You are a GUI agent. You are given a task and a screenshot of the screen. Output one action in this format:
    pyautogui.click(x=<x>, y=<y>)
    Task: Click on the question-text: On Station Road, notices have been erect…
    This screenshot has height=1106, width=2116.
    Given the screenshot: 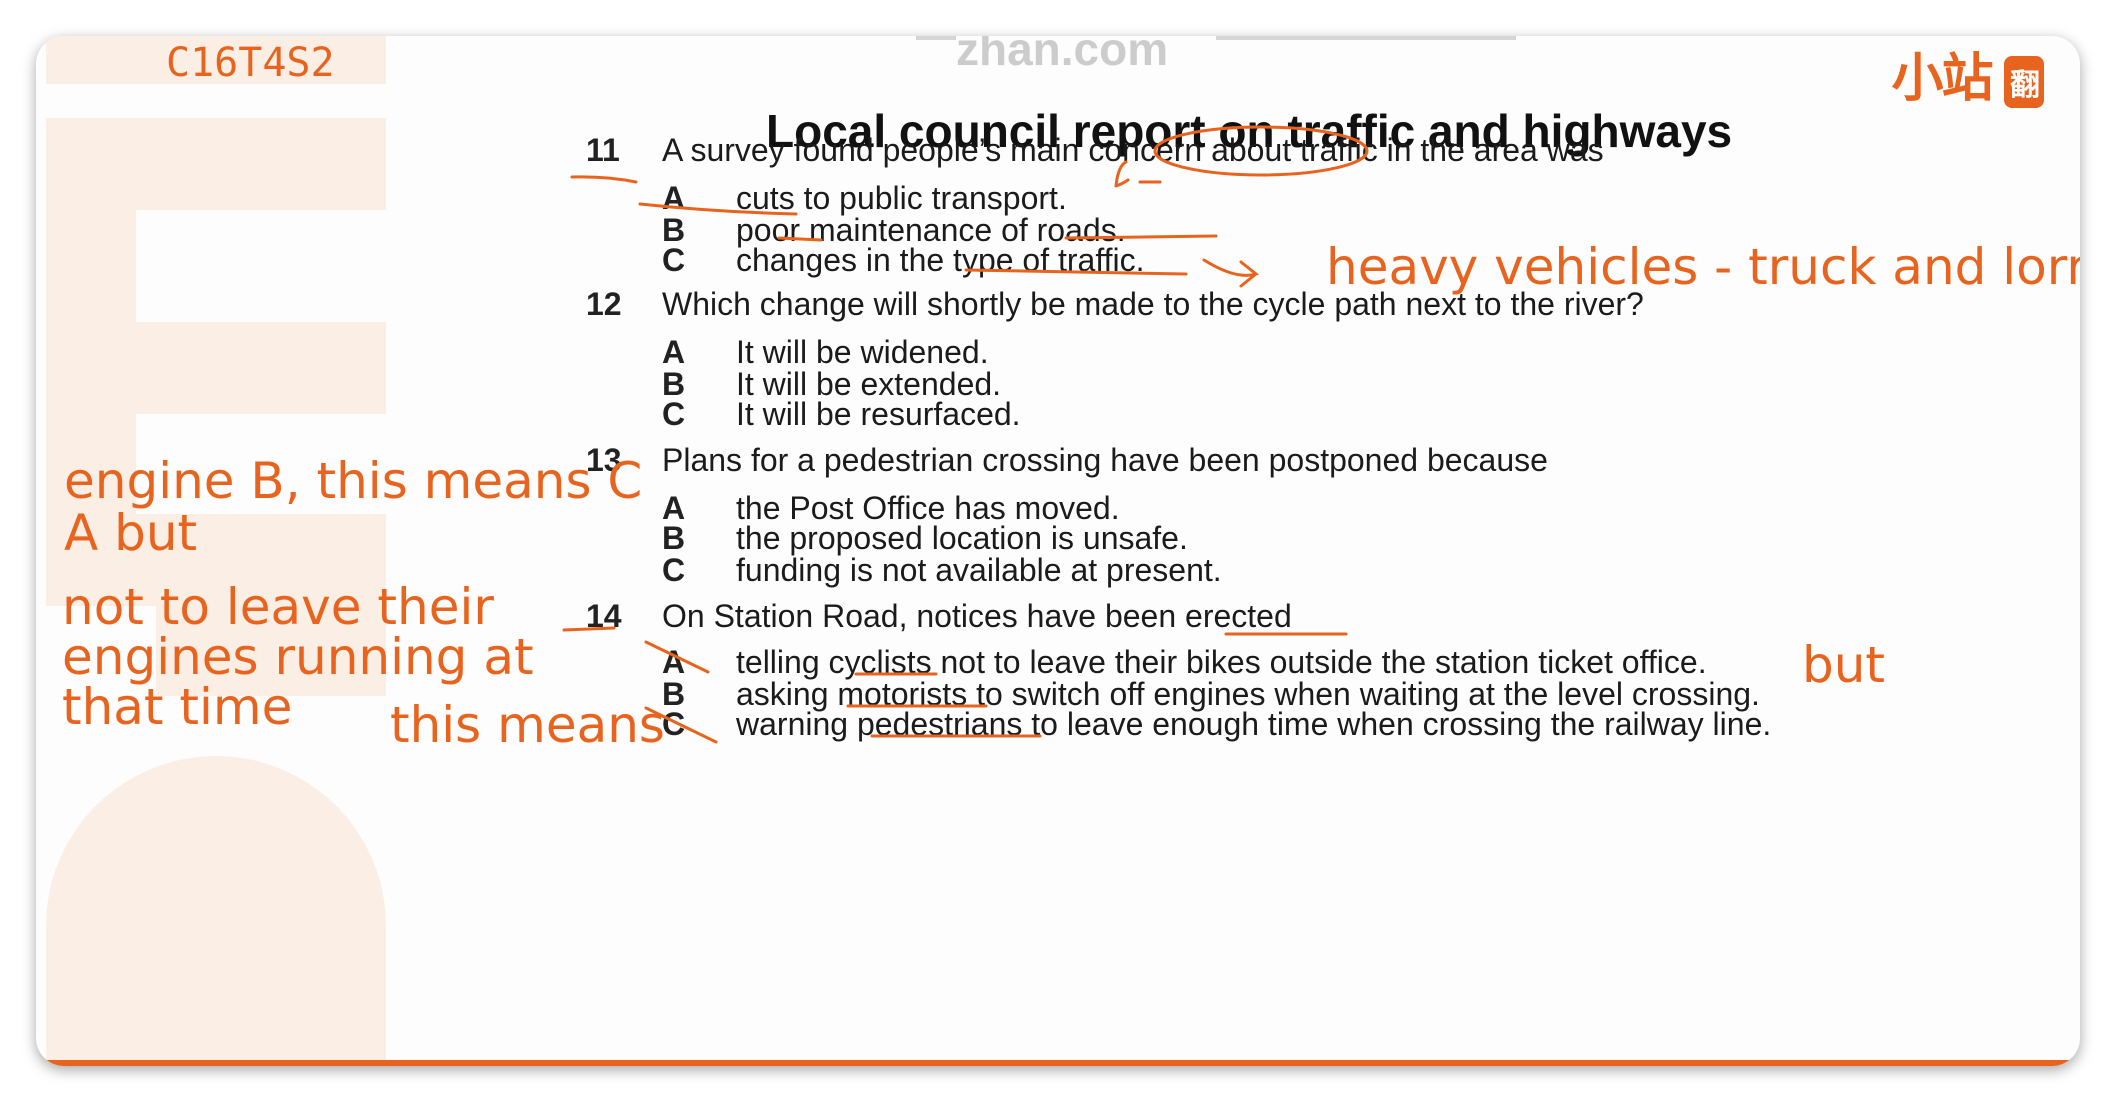 What is the action you would take?
    pyautogui.click(x=977, y=616)
    